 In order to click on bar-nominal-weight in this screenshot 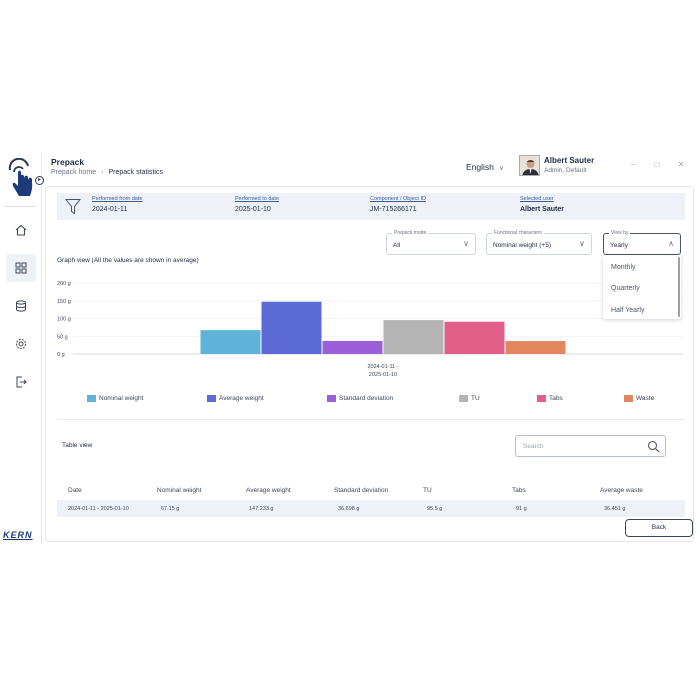, I will do `click(230, 342)`.